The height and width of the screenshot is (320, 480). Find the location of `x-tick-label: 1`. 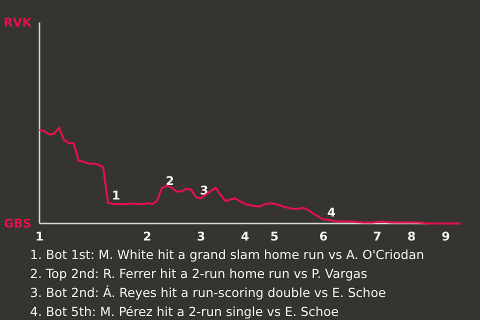

x-tick-label: 1 is located at coordinates (39, 237).